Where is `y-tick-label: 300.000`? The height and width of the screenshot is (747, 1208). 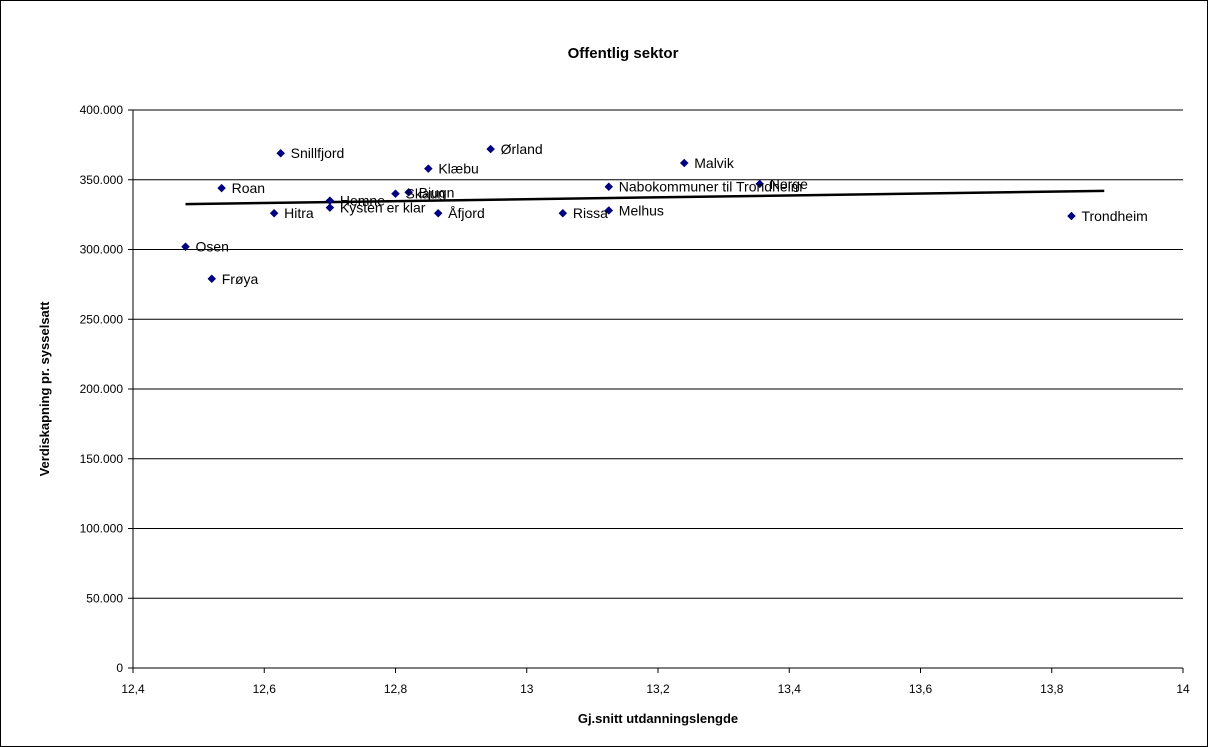
y-tick-label: 300.000 is located at coordinates (102, 250).